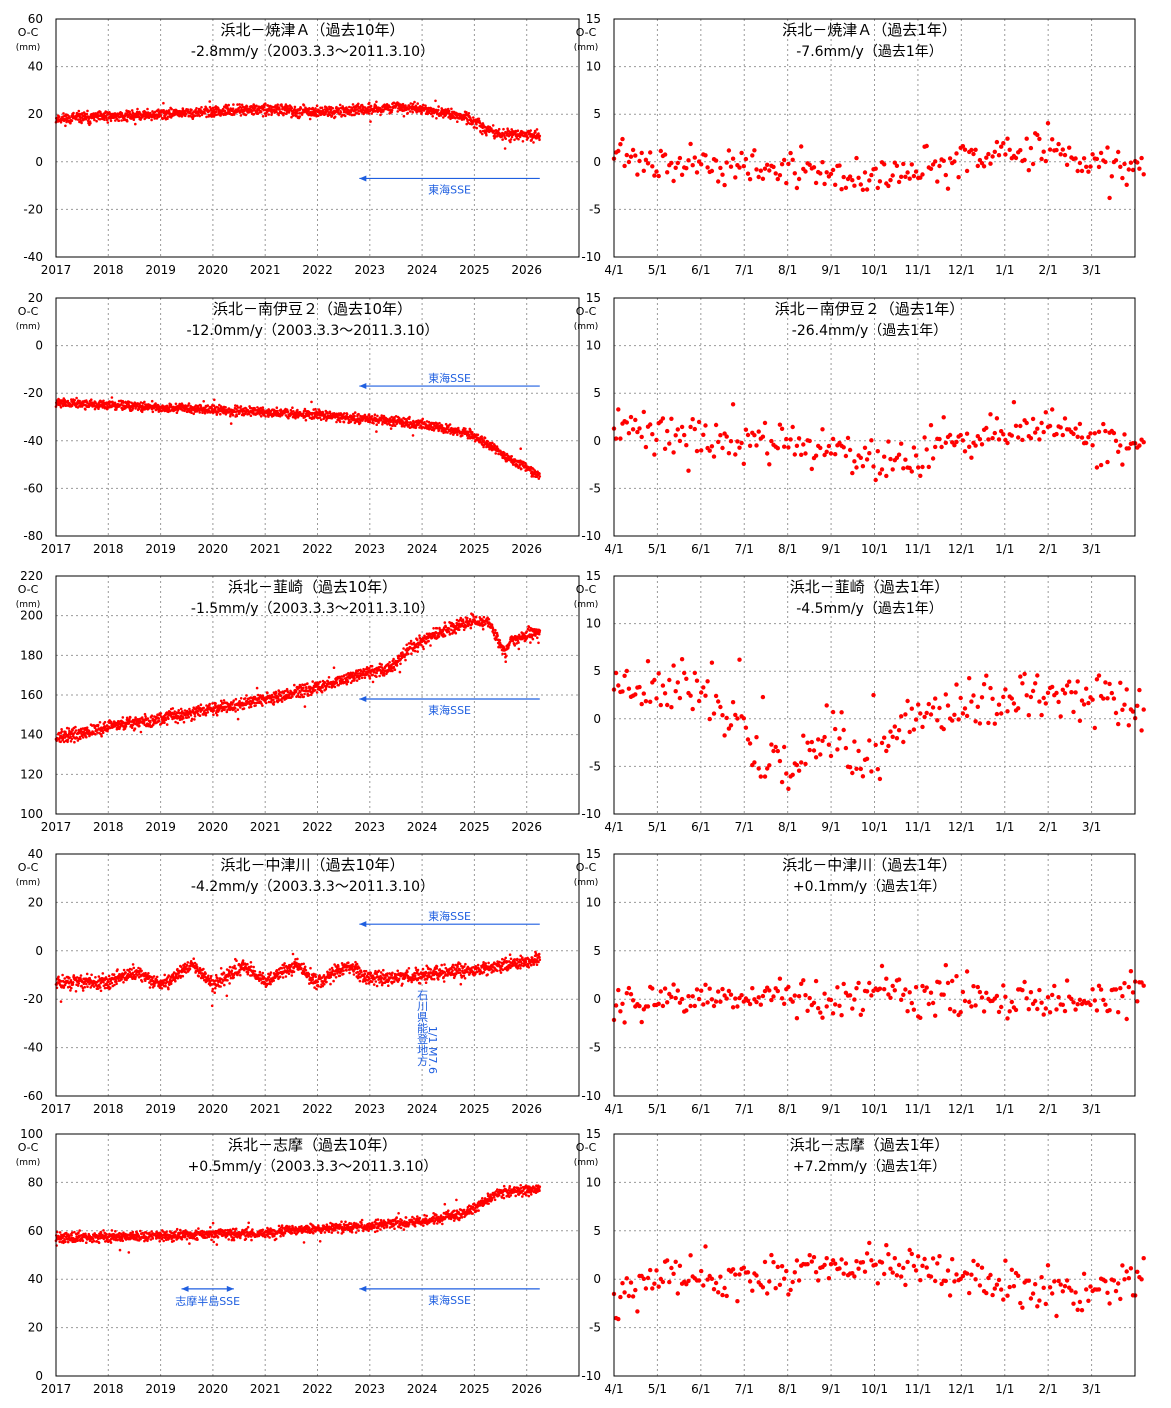 The height and width of the screenshot is (1408, 1171). What do you see at coordinates (33, 393) in the screenshot?
I see `y-tick-label: -20` at bounding box center [33, 393].